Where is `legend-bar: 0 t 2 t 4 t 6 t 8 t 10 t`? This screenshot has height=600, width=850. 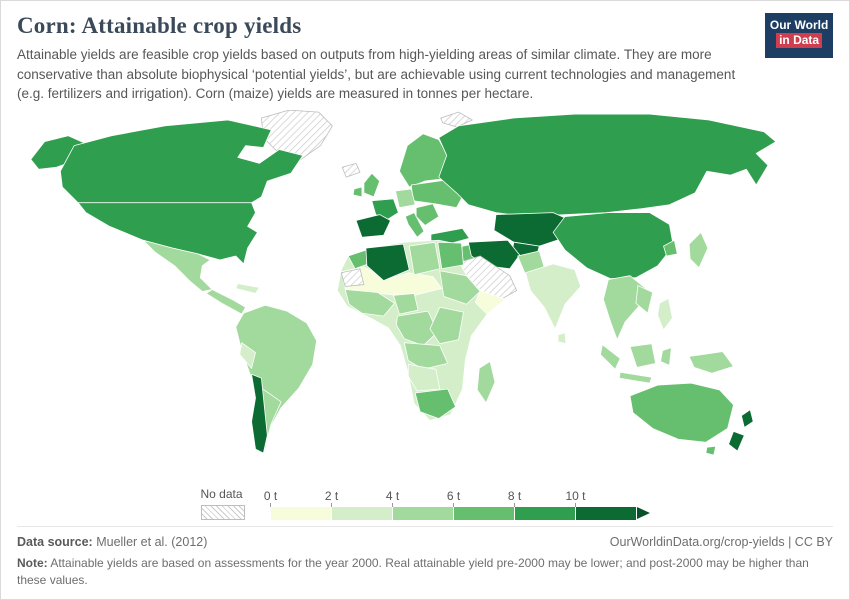 legend-bar: 0 t 2 t 4 t 6 t 8 t 10 t is located at coordinates (457, 504).